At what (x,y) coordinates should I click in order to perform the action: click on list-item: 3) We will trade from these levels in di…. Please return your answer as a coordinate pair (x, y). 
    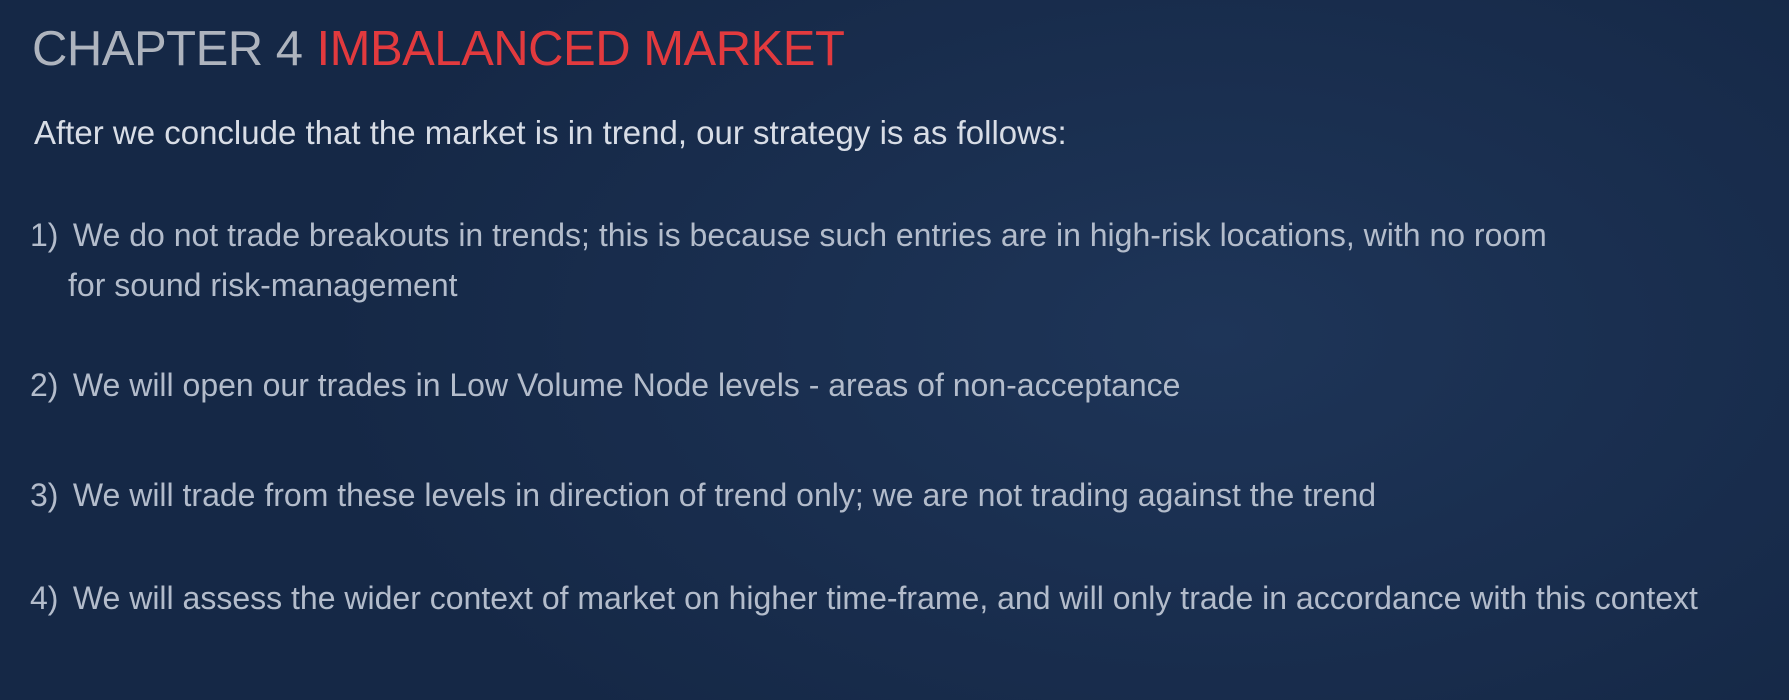
    Looking at the image, I should click on (703, 495).